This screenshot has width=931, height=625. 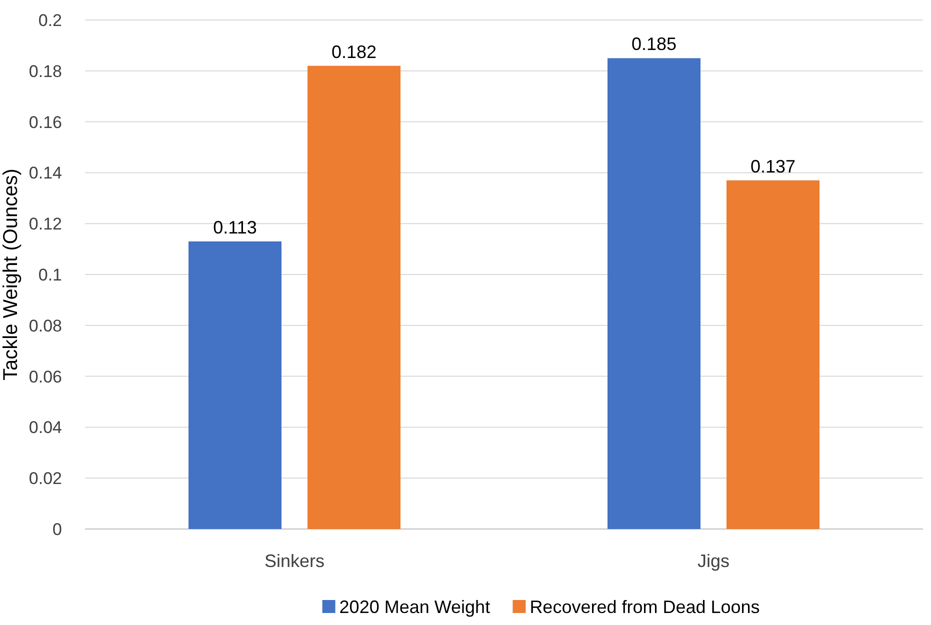 What do you see at coordinates (50, 274) in the screenshot?
I see `y-tick-label: 0.1` at bounding box center [50, 274].